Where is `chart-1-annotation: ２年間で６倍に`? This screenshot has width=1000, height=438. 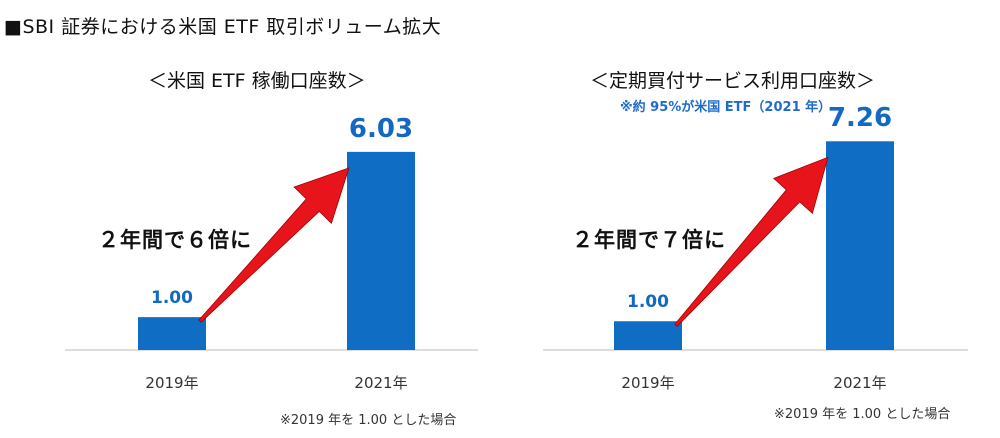 chart-1-annotation: ２年間で６倍に is located at coordinates (175, 240).